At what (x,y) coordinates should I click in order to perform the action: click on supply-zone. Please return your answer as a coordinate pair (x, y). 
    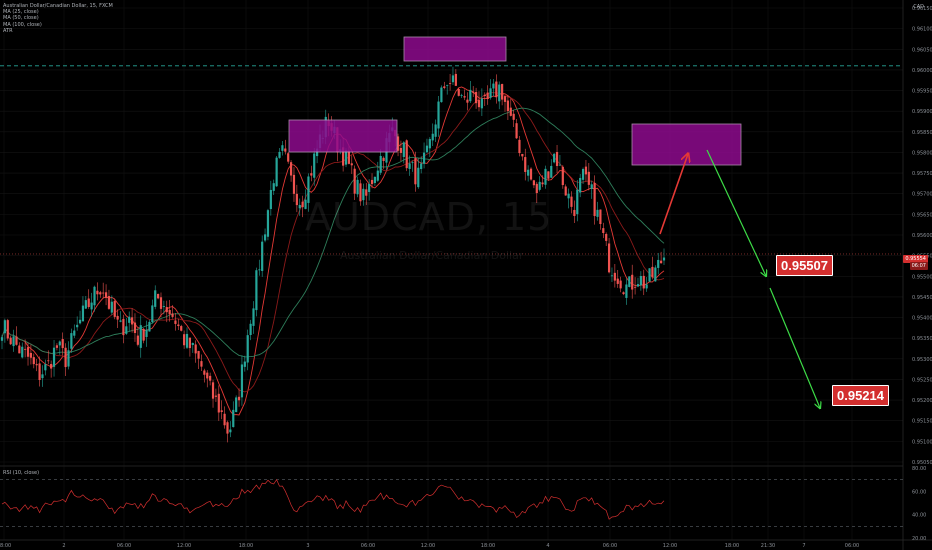
    Looking at the image, I should click on (455, 49).